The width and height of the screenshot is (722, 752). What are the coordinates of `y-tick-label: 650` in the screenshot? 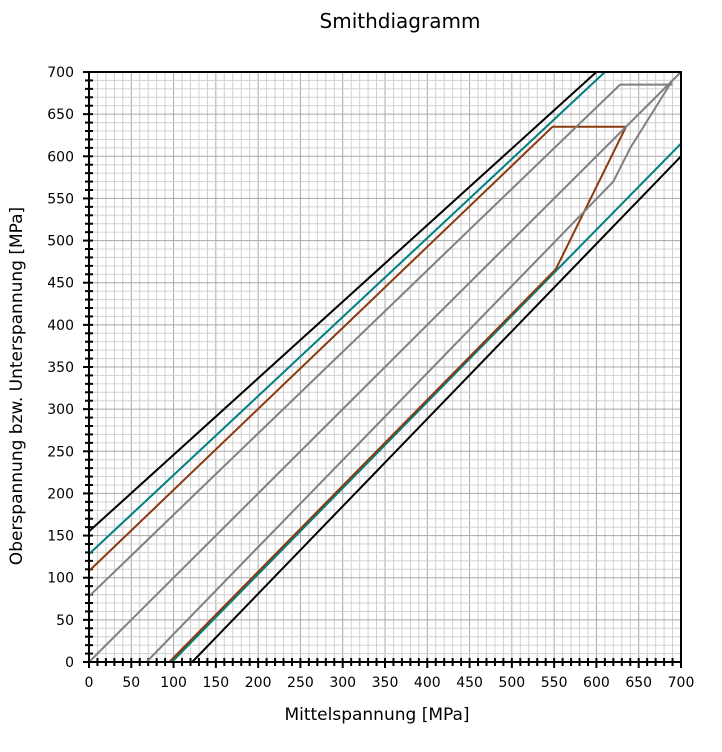 It's located at (60, 115).